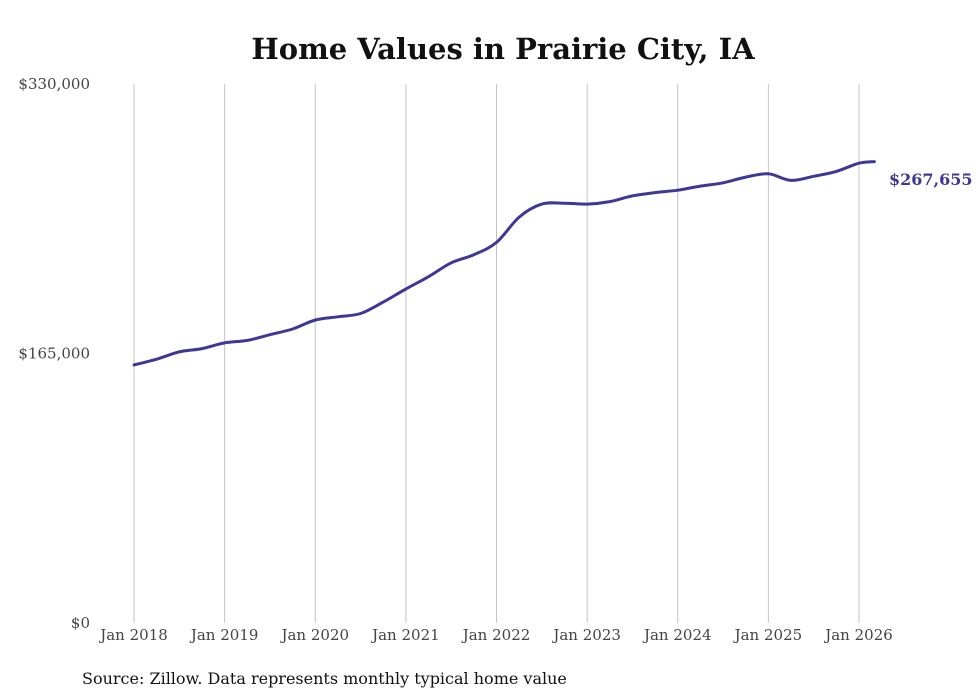  I want to click on x-tick-label: Jan 2024, so click(677, 635).